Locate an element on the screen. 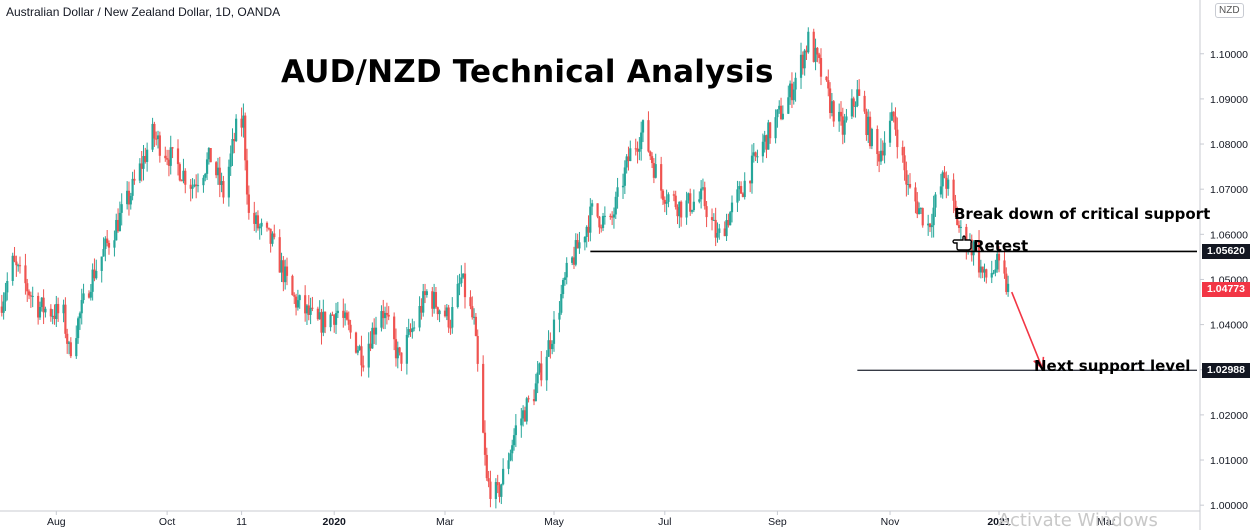 The height and width of the screenshot is (531, 1254). time-tick-label: 11 is located at coordinates (241, 522).